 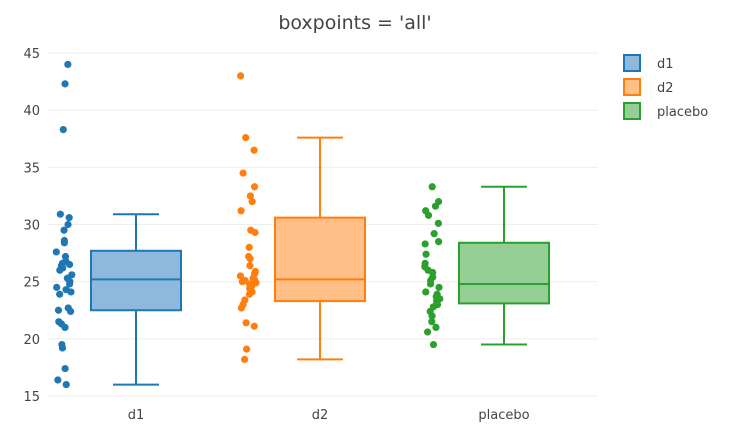 I want to click on x-axis-ticks: d1 d2 placebo, so click(x=329, y=415).